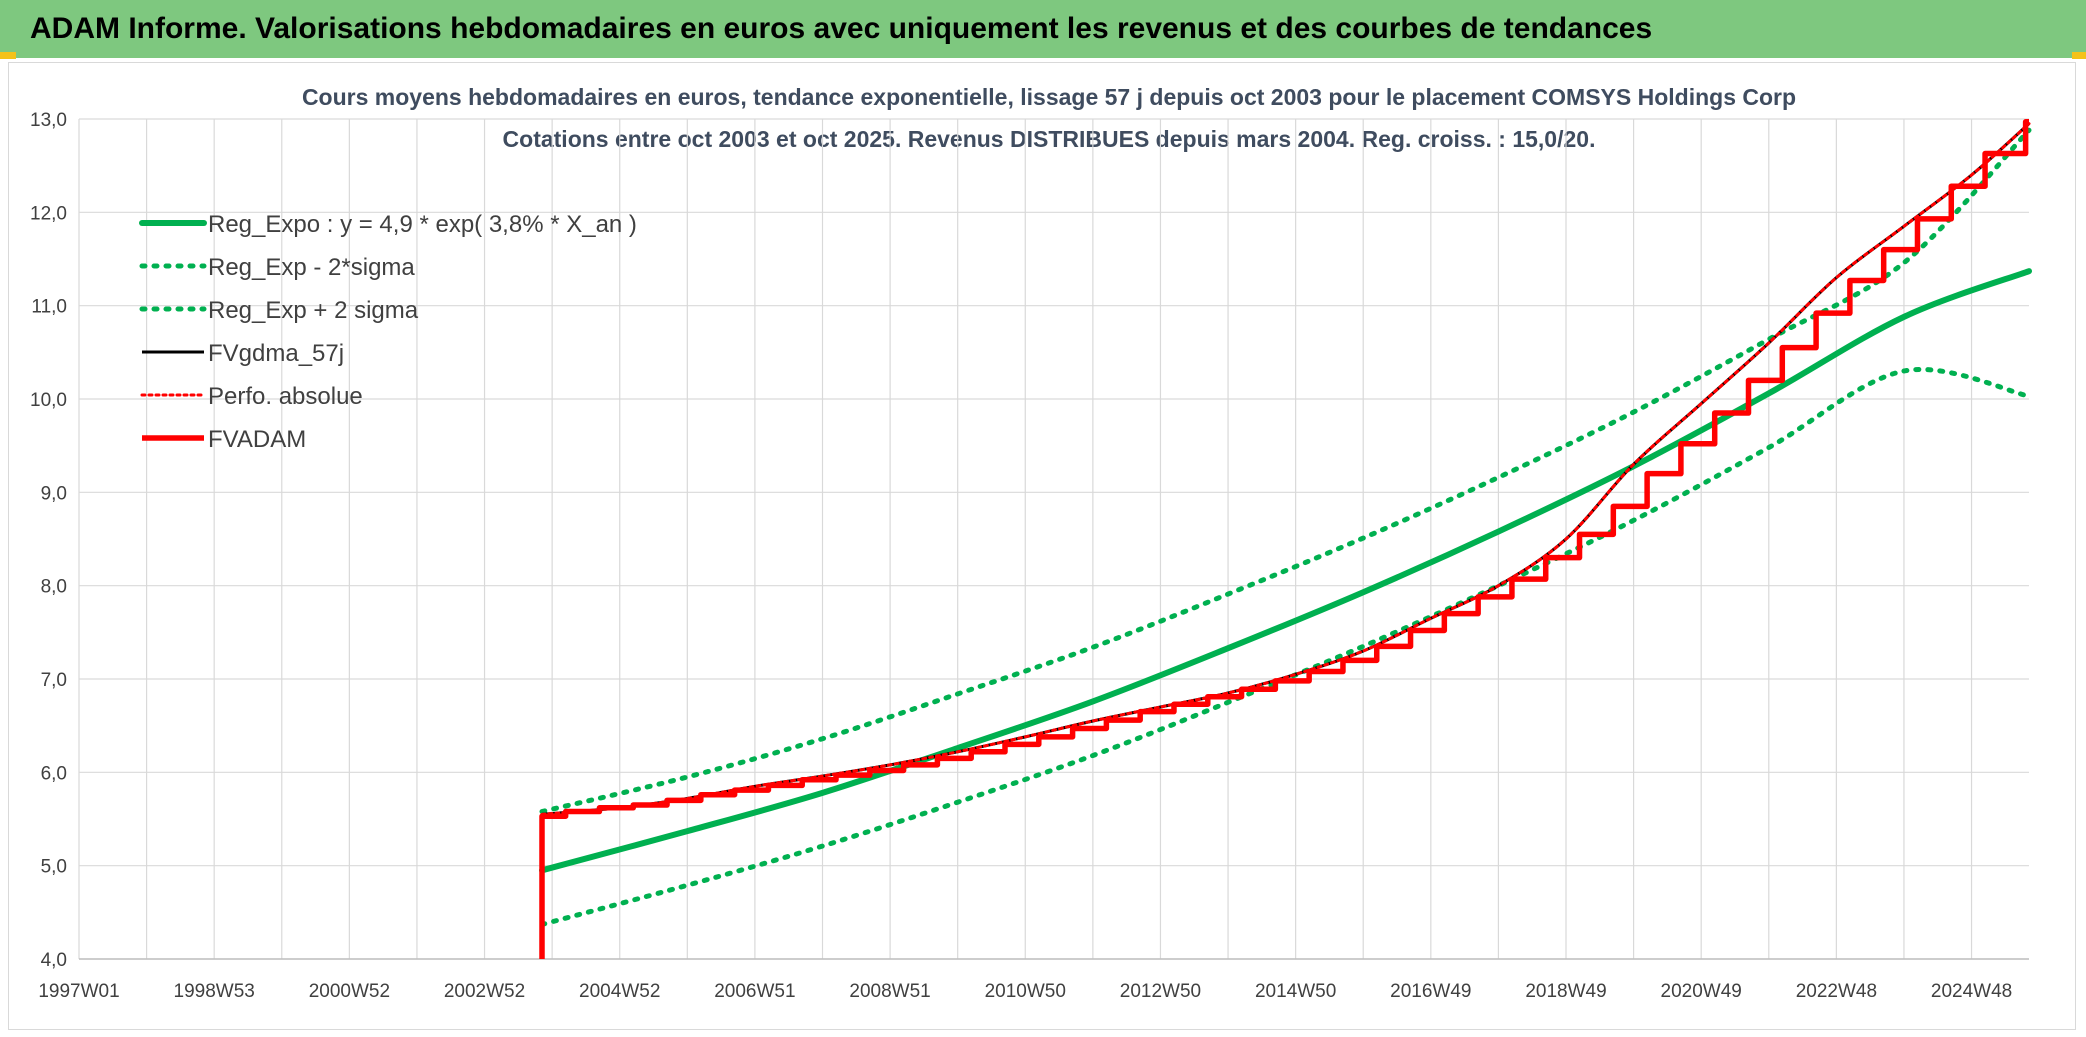  Describe the element at coordinates (1025, 991) in the screenshot. I see `x-tick-label: 2010W50` at that location.